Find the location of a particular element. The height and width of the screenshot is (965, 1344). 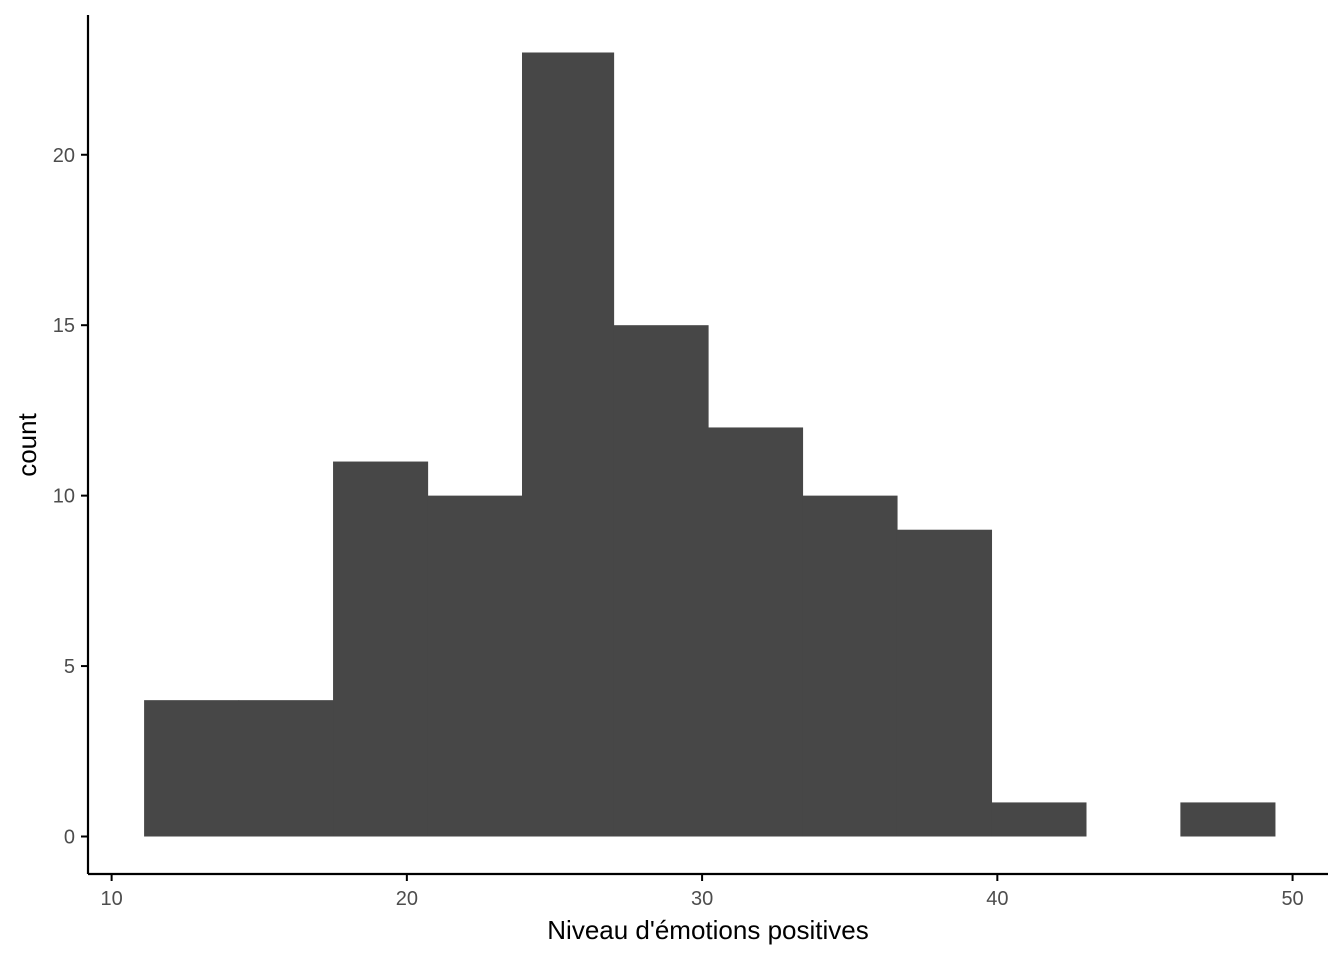

y-tick-label: 0 is located at coordinates (69, 838).